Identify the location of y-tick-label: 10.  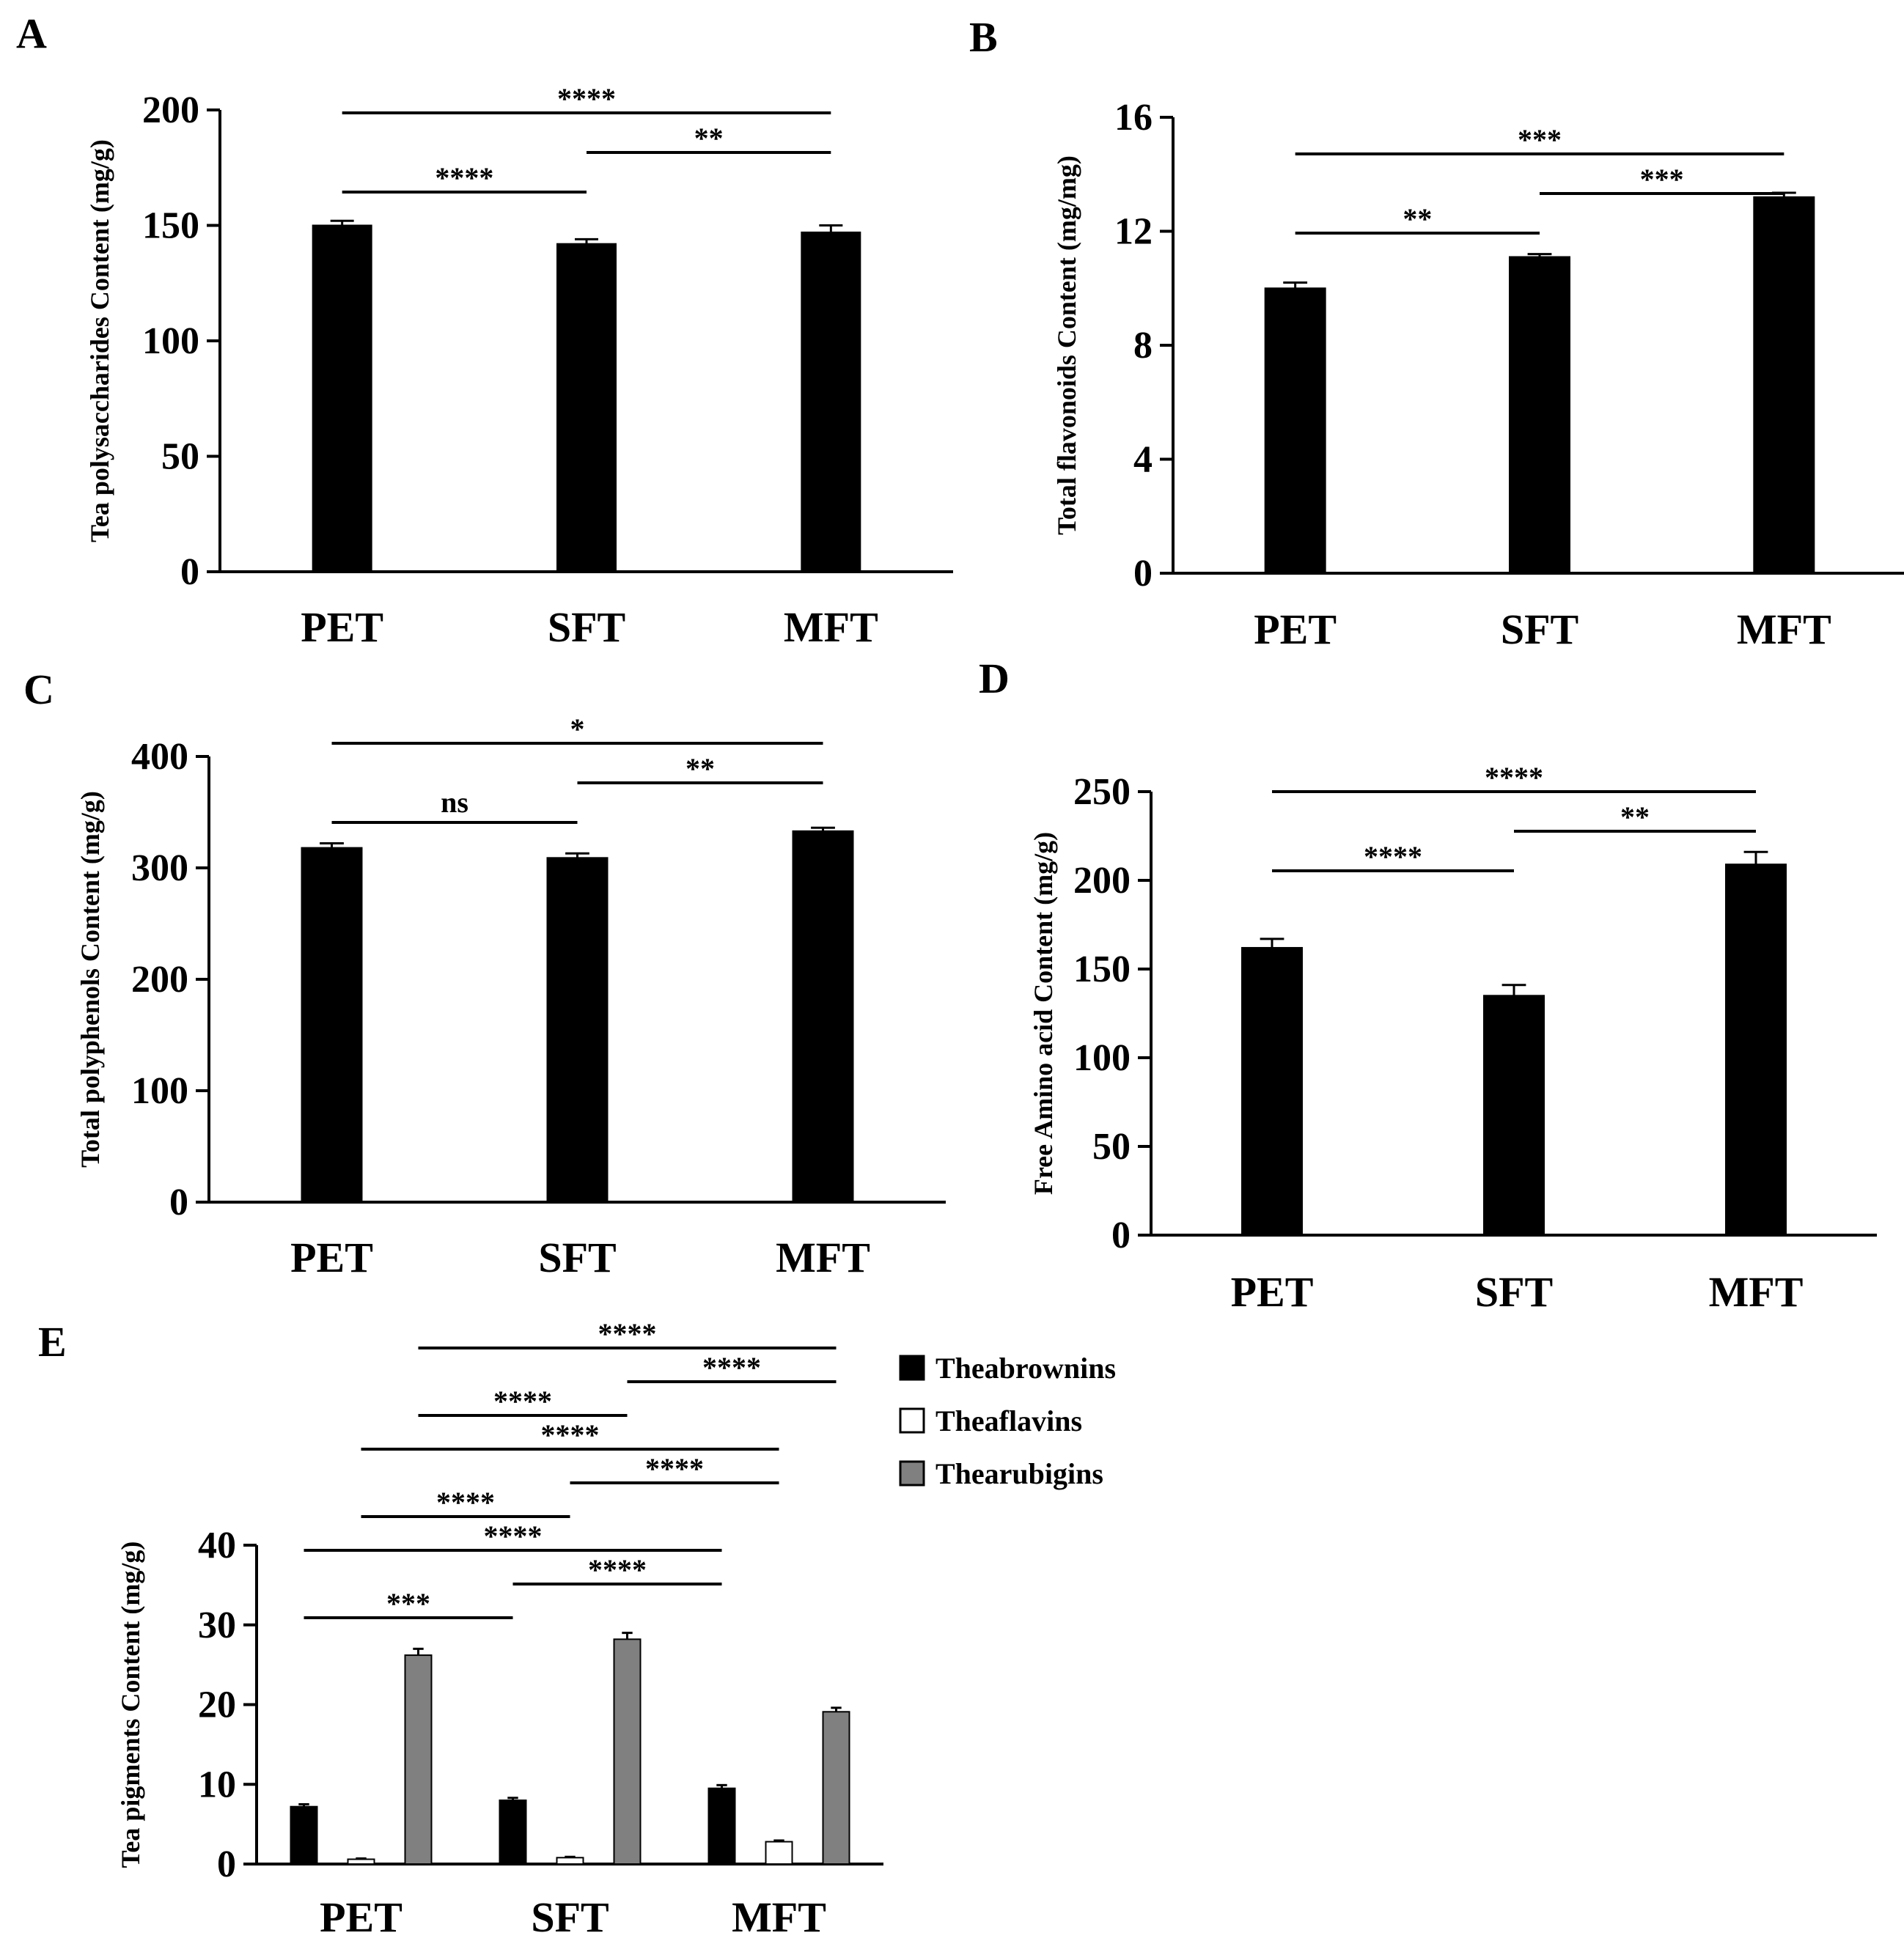
(217, 1784).